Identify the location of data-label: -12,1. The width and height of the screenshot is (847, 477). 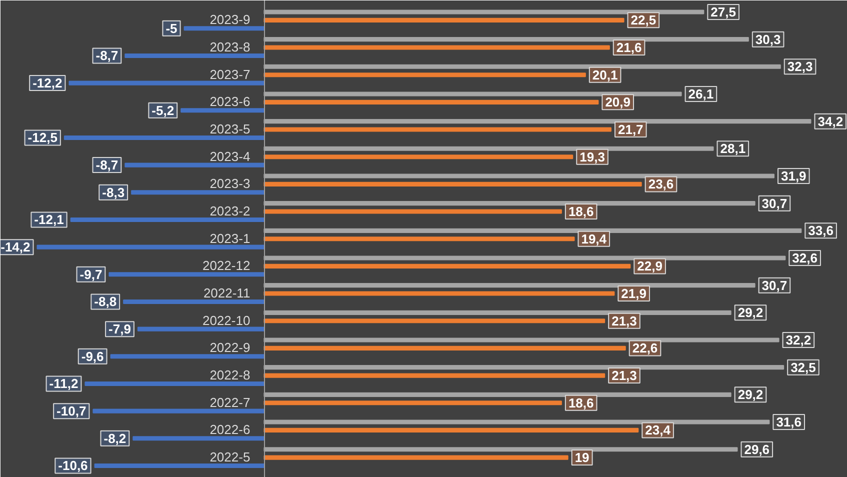
(49, 220).